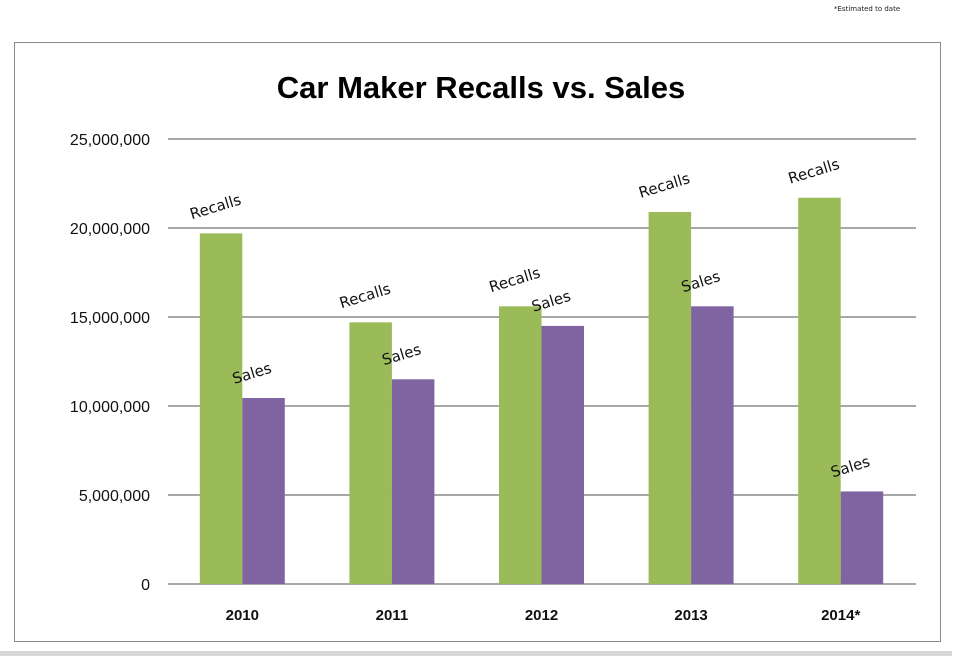  Describe the element at coordinates (114, 496) in the screenshot. I see `y-tick-label: 5,000,000` at that location.